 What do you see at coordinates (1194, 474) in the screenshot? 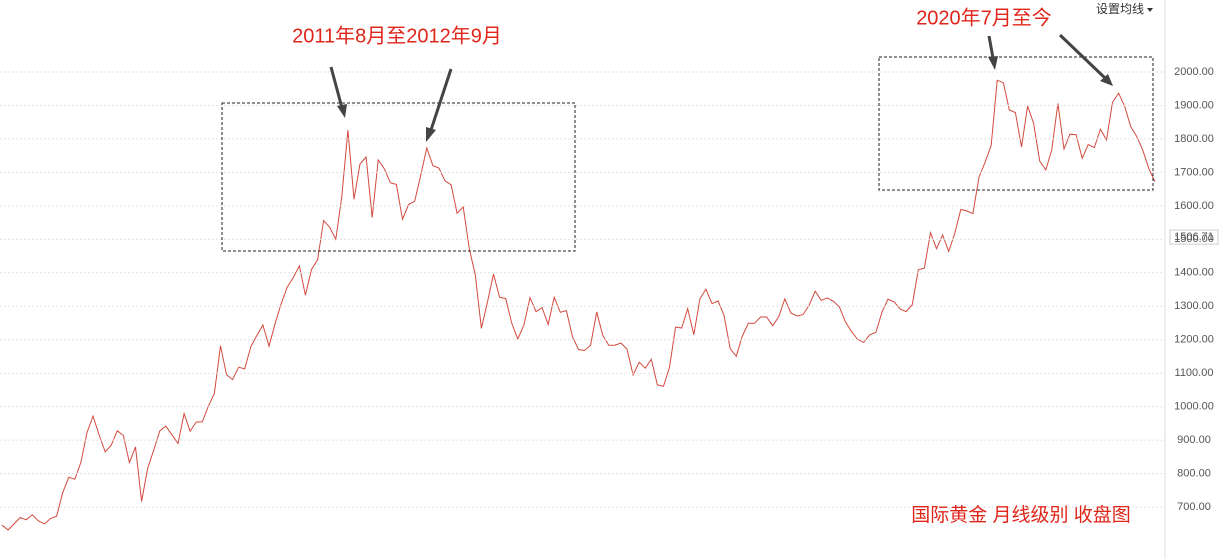
I see `y-tick-label: 800.00` at bounding box center [1194, 474].